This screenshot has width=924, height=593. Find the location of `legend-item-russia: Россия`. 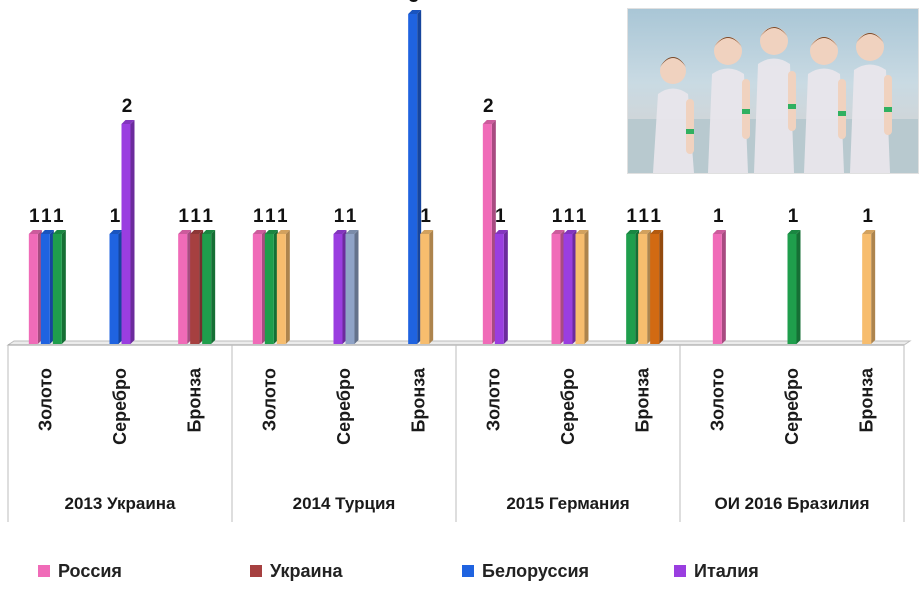

legend-item-russia: Россия is located at coordinates (144, 571).